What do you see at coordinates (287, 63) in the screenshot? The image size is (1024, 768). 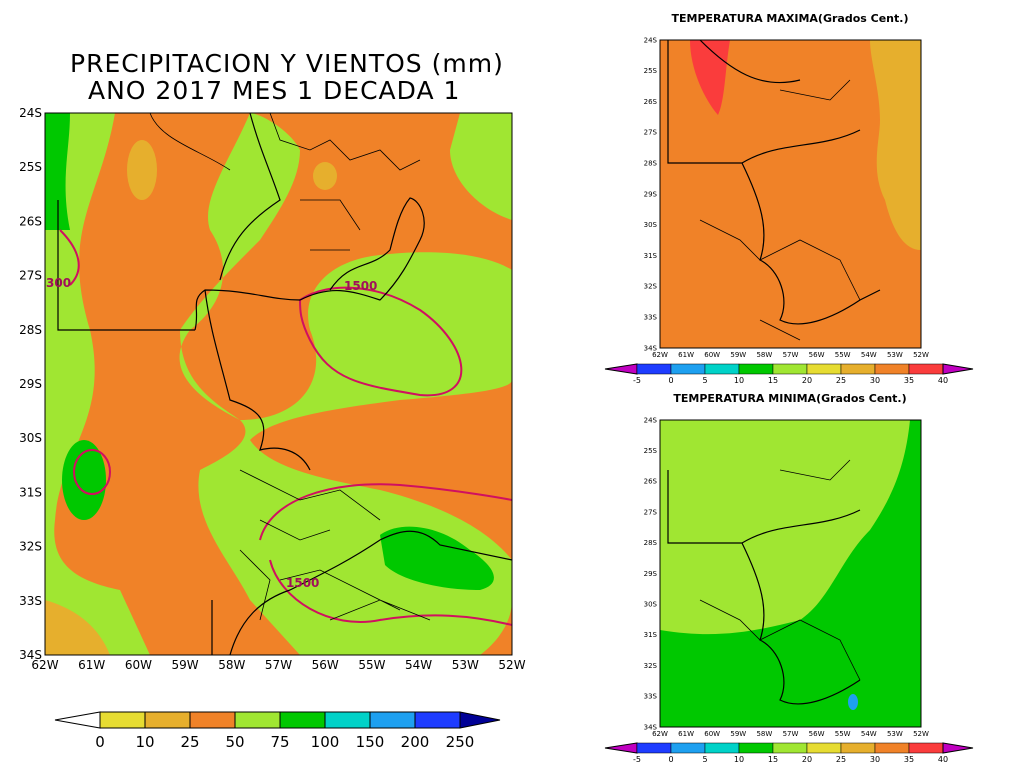 I see `map-title: PRECIPITACION Y VIENTOS (mm)` at bounding box center [287, 63].